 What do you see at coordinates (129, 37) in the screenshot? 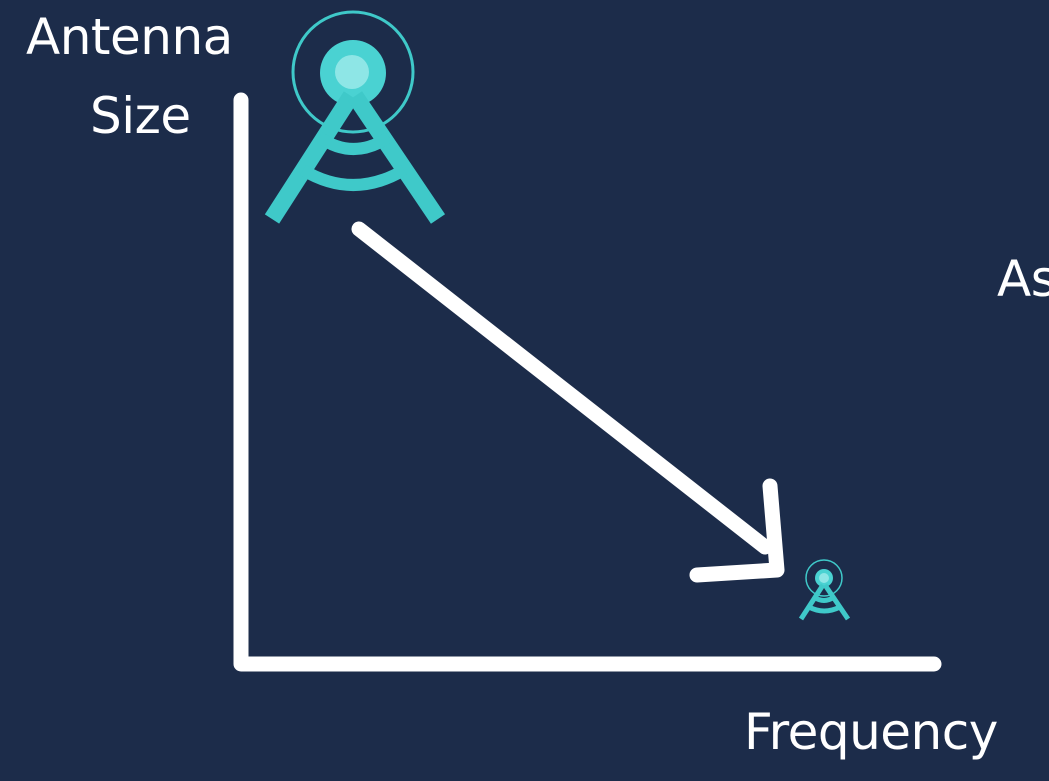
I see `y-axis-label-line1: Antenna` at bounding box center [129, 37].